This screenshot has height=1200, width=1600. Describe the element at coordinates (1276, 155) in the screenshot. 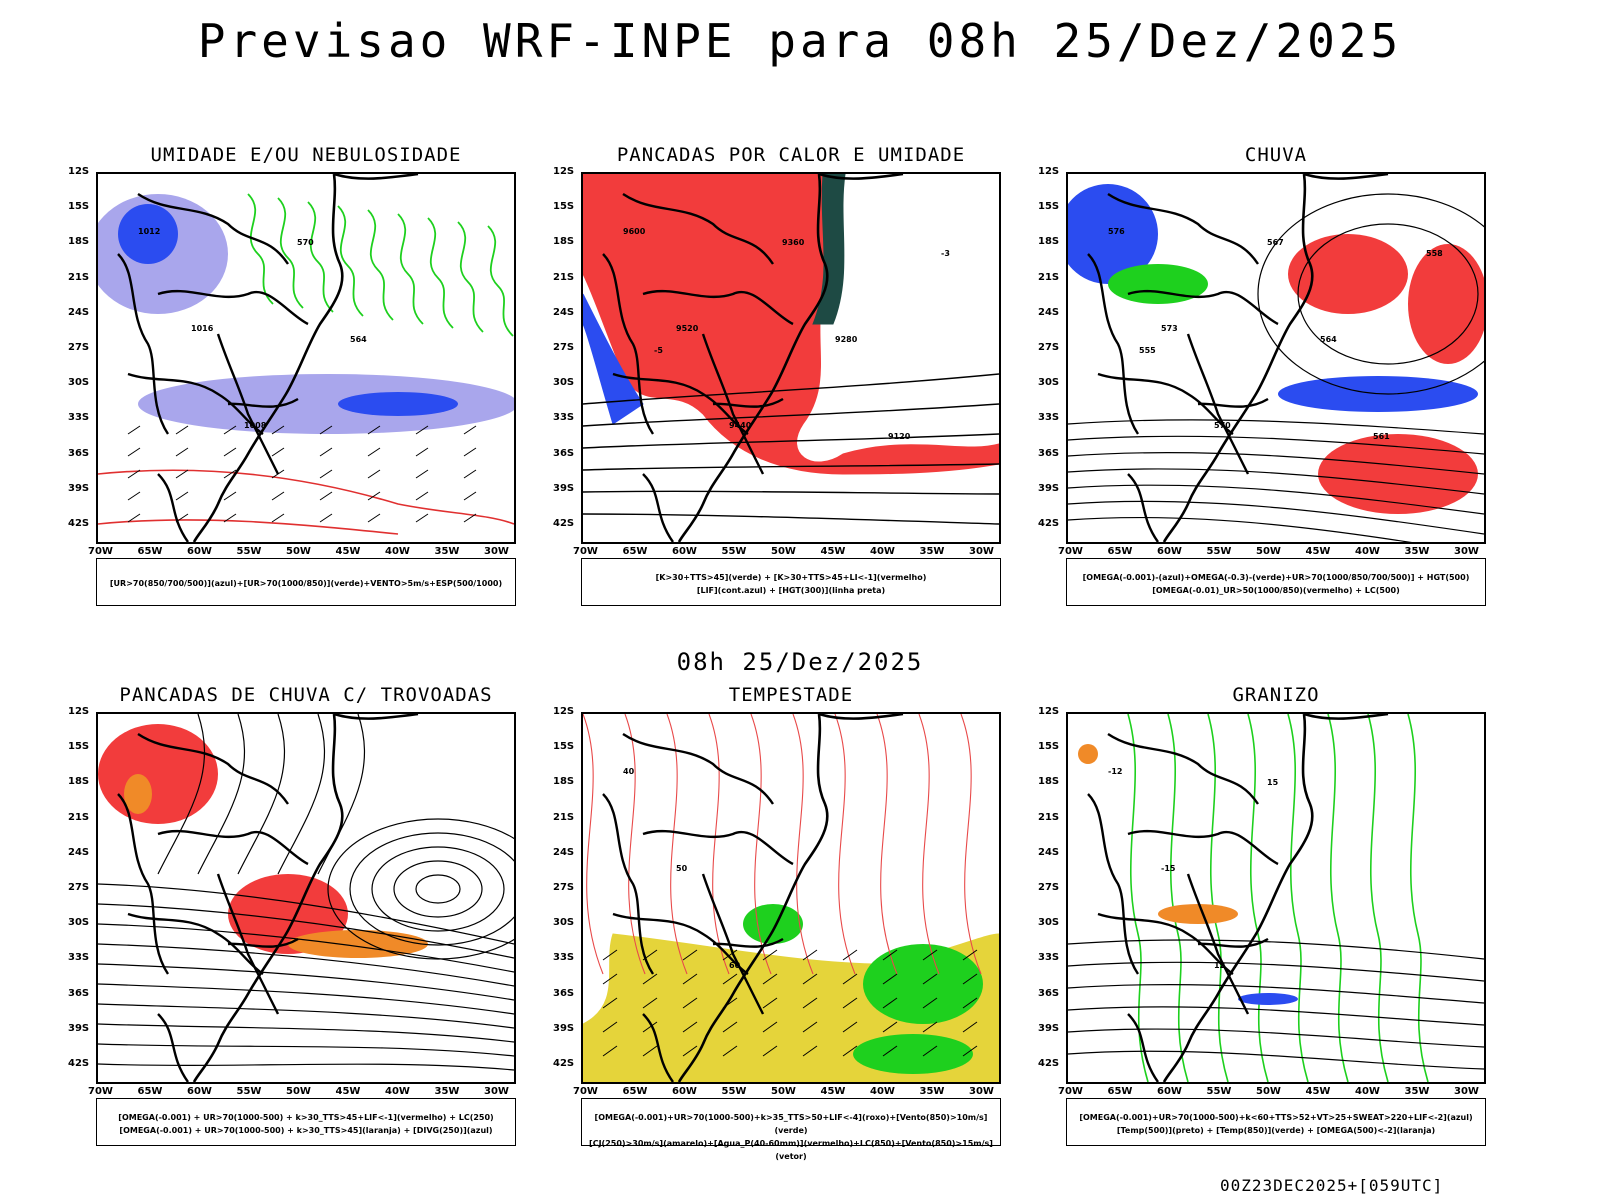

I see `panel-title: CHUVA` at that location.